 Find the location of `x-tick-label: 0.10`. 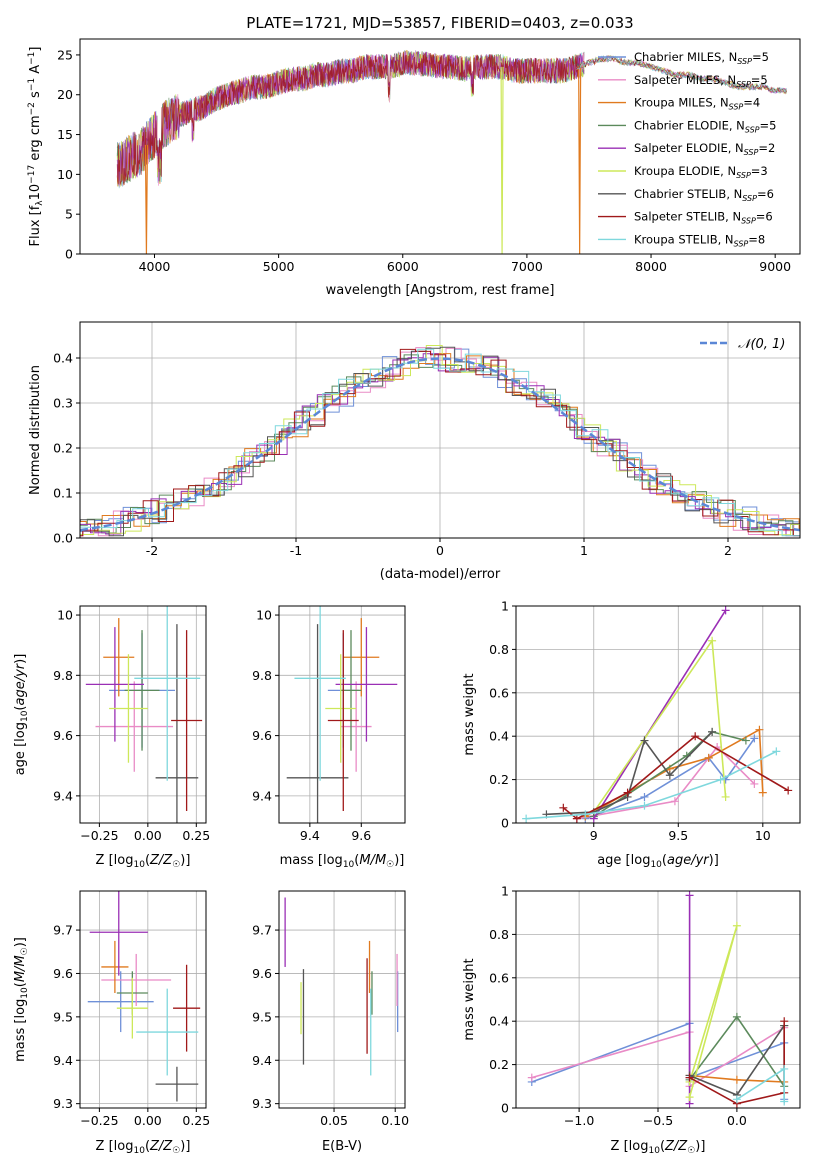

x-tick-label: 0.10 is located at coordinates (395, 1120).